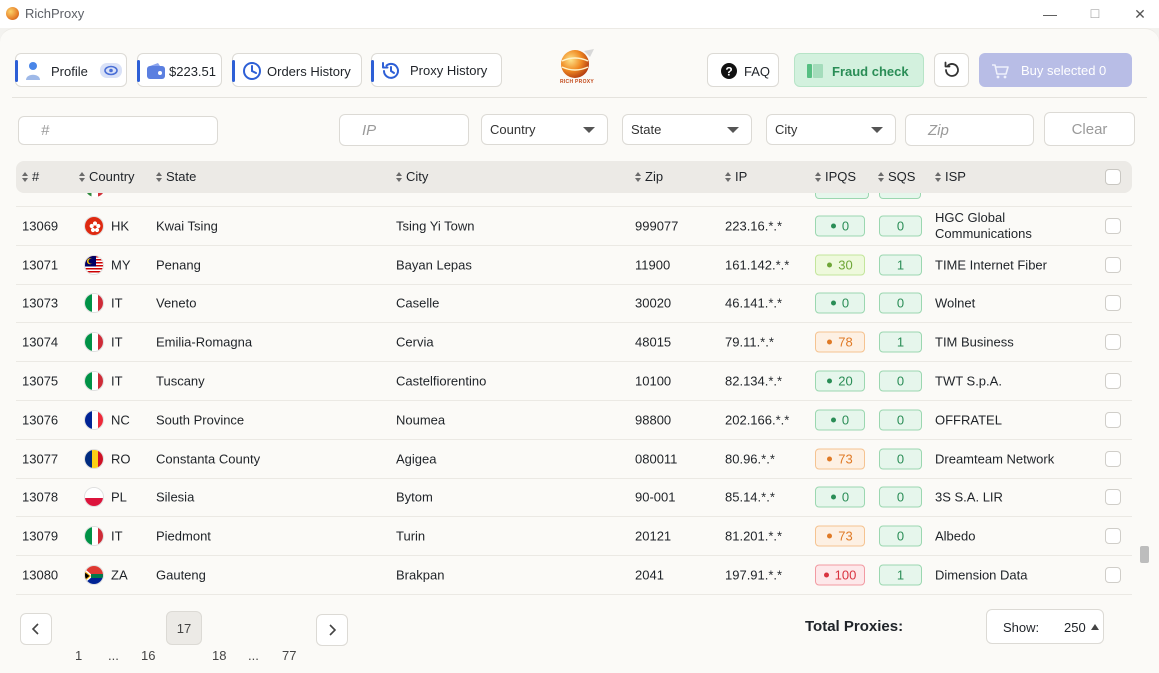  I want to click on ip-filter-input: IP, so click(404, 130).